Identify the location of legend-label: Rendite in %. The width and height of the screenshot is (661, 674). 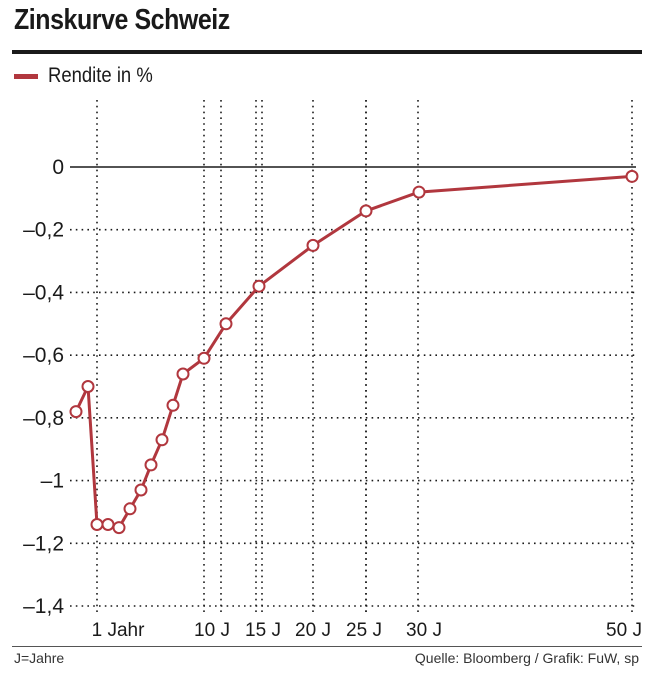
(100, 75).